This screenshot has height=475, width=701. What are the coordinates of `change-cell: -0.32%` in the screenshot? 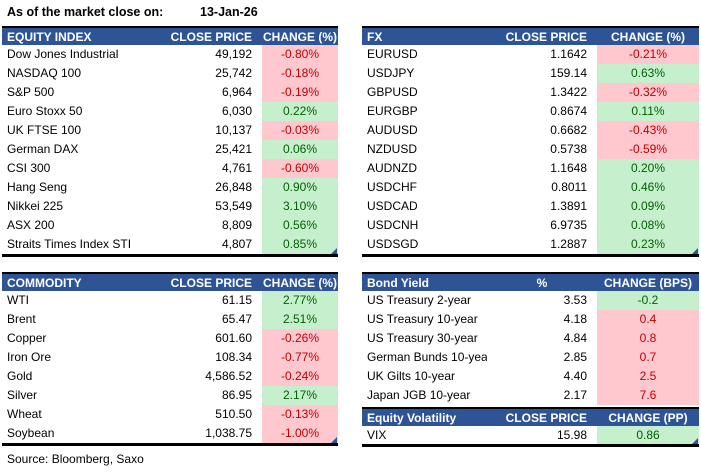 It's located at (648, 92).